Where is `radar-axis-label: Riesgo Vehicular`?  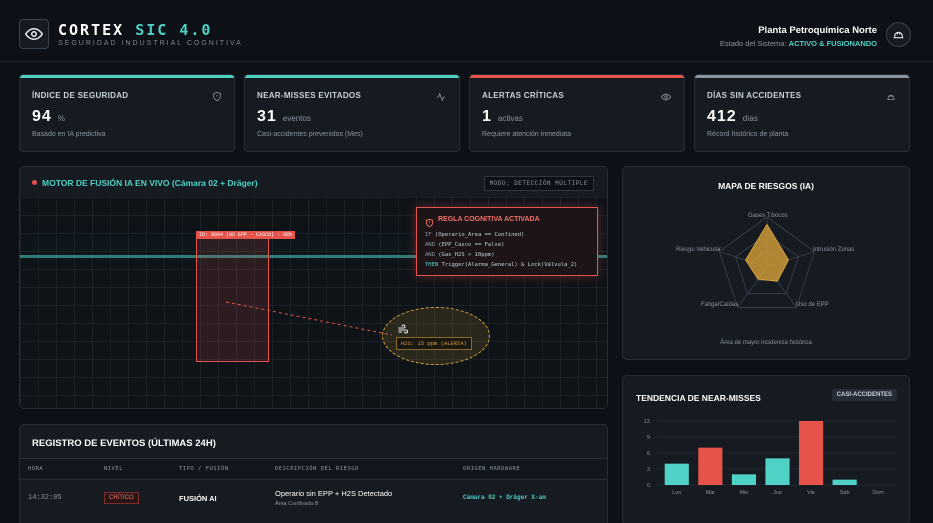
radar-axis-label: Riesgo Vehicular is located at coordinates (699, 250).